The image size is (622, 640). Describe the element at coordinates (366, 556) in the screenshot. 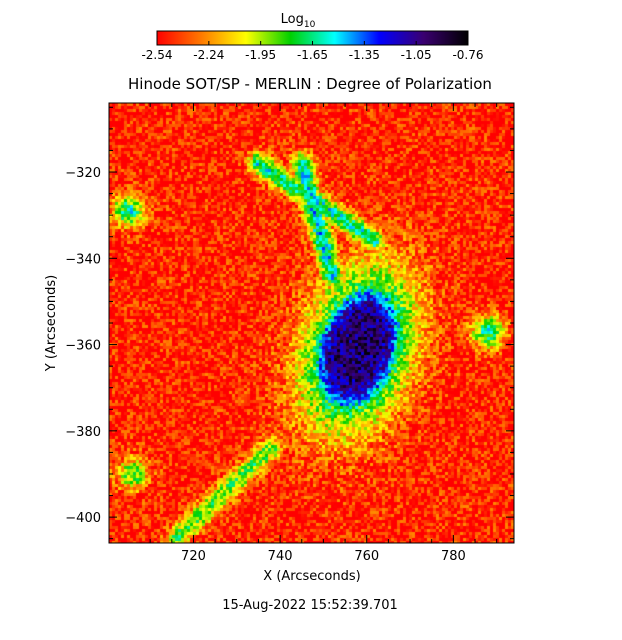

I see `x-tick-label: 760` at that location.